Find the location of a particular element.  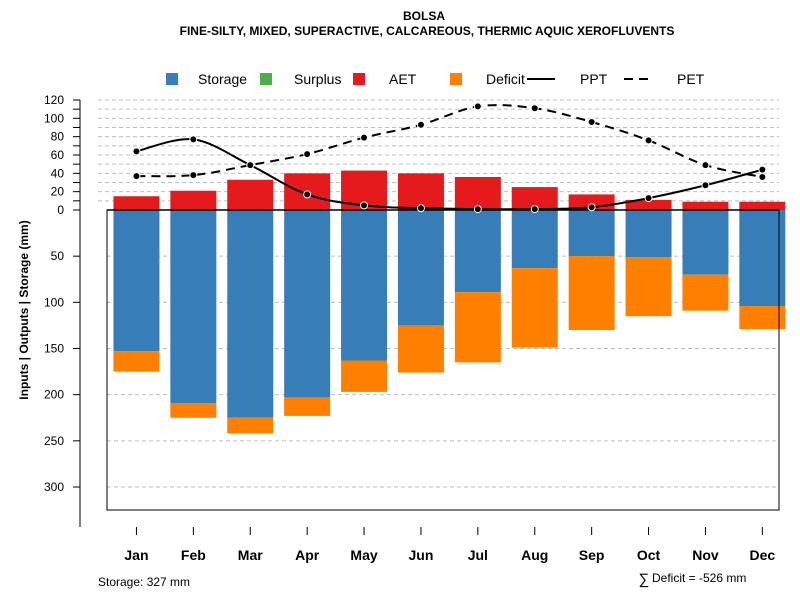

y-axis: 0 20 40 60 80 100 120 50 100 150 200 250 300 is located at coordinates (62, 293).